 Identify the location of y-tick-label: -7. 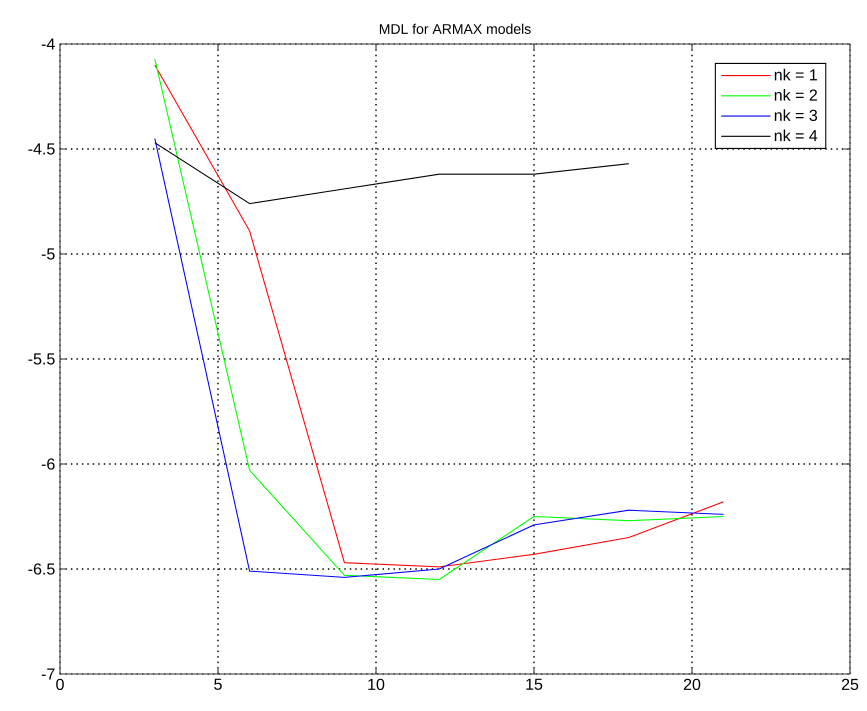
(48, 674).